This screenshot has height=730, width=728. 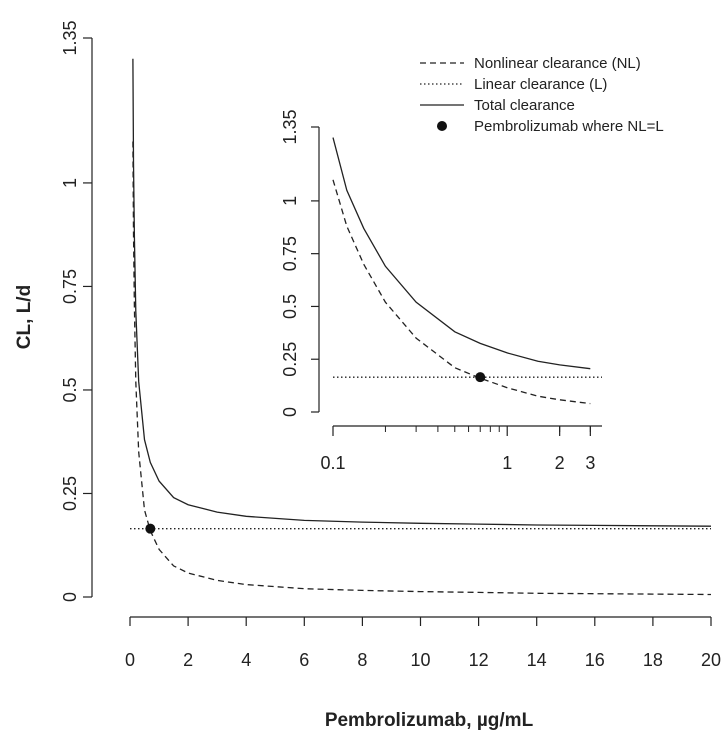 What do you see at coordinates (479, 660) in the screenshot?
I see `x-tick-label: 12` at bounding box center [479, 660].